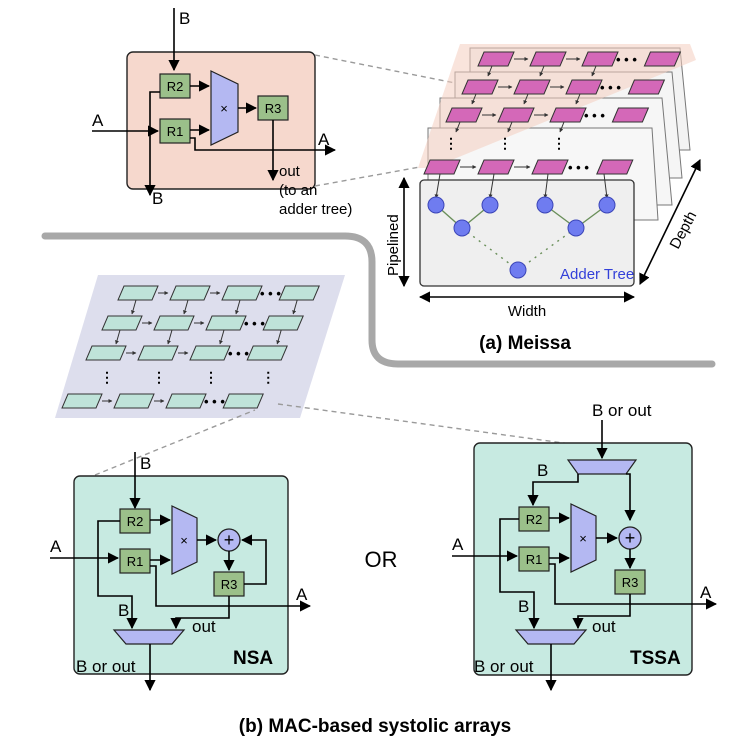  I want to click on or-separator: OR, so click(381, 559).